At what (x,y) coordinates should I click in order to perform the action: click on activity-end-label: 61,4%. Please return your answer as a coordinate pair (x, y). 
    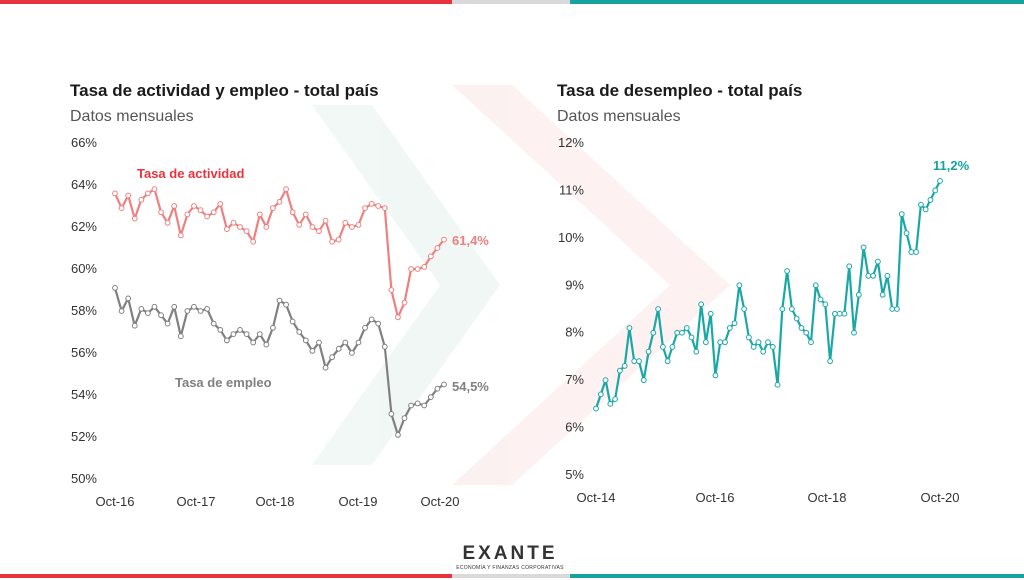
    Looking at the image, I should click on (470, 240).